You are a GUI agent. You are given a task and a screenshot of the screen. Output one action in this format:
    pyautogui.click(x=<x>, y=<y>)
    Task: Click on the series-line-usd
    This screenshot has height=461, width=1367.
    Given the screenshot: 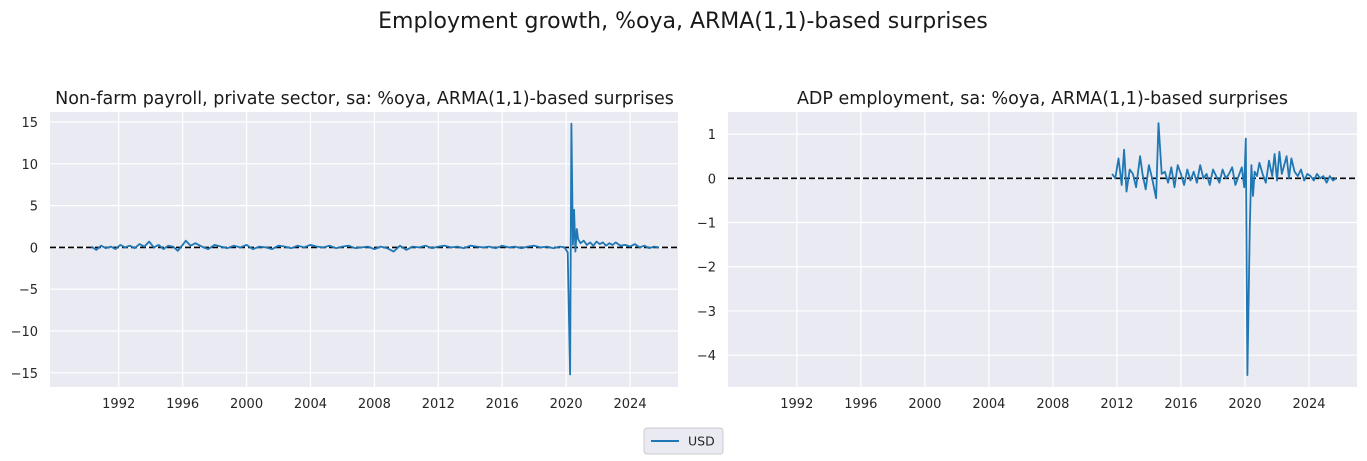 What is the action you would take?
    pyautogui.click(x=1224, y=249)
    